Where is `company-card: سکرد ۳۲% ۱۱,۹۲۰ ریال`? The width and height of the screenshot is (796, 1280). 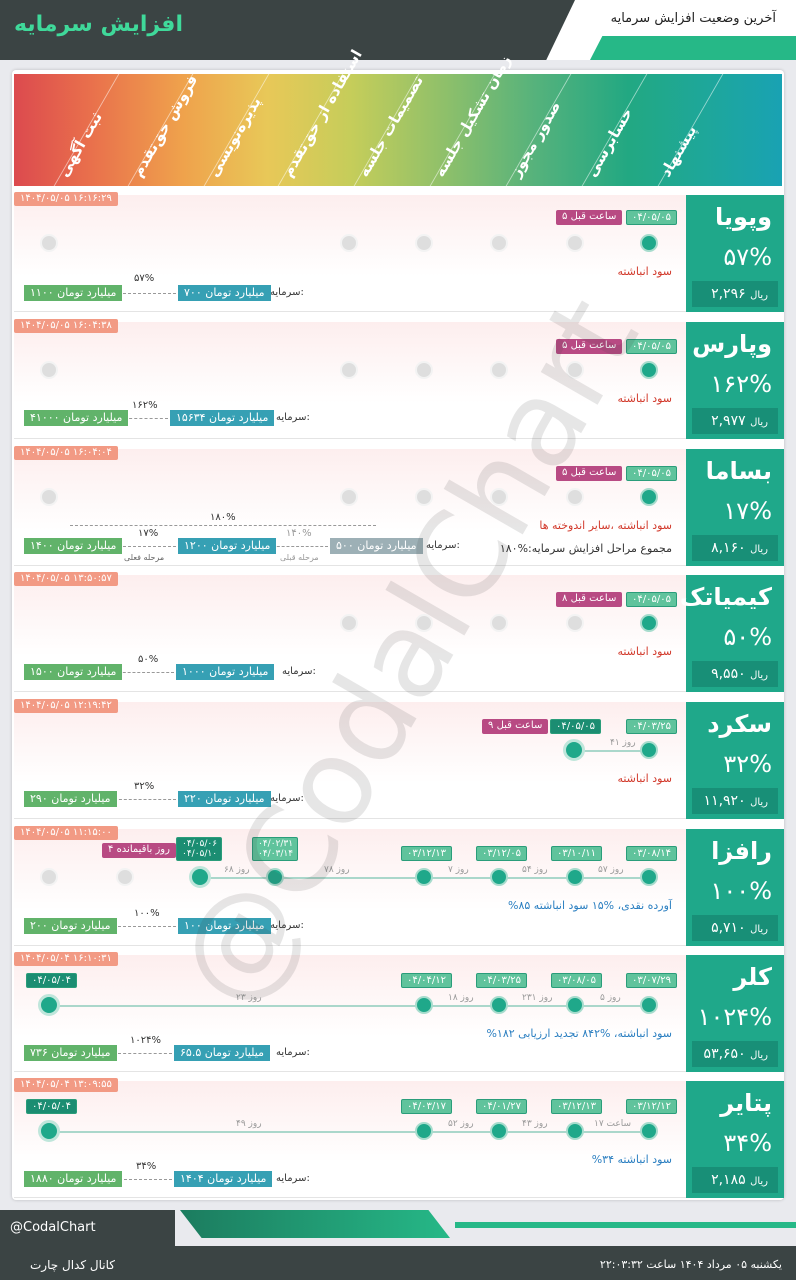
company-card: سکرد ۳۲% ۱۱,۹۲۰ ریال is located at coordinates (735, 760).